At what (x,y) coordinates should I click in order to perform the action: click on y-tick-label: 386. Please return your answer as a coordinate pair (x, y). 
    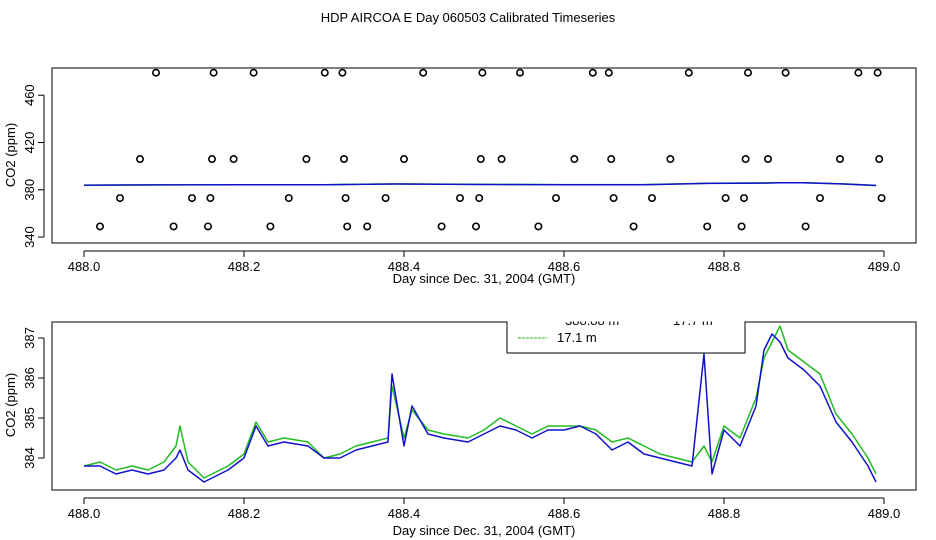
    Looking at the image, I should click on (29, 378).